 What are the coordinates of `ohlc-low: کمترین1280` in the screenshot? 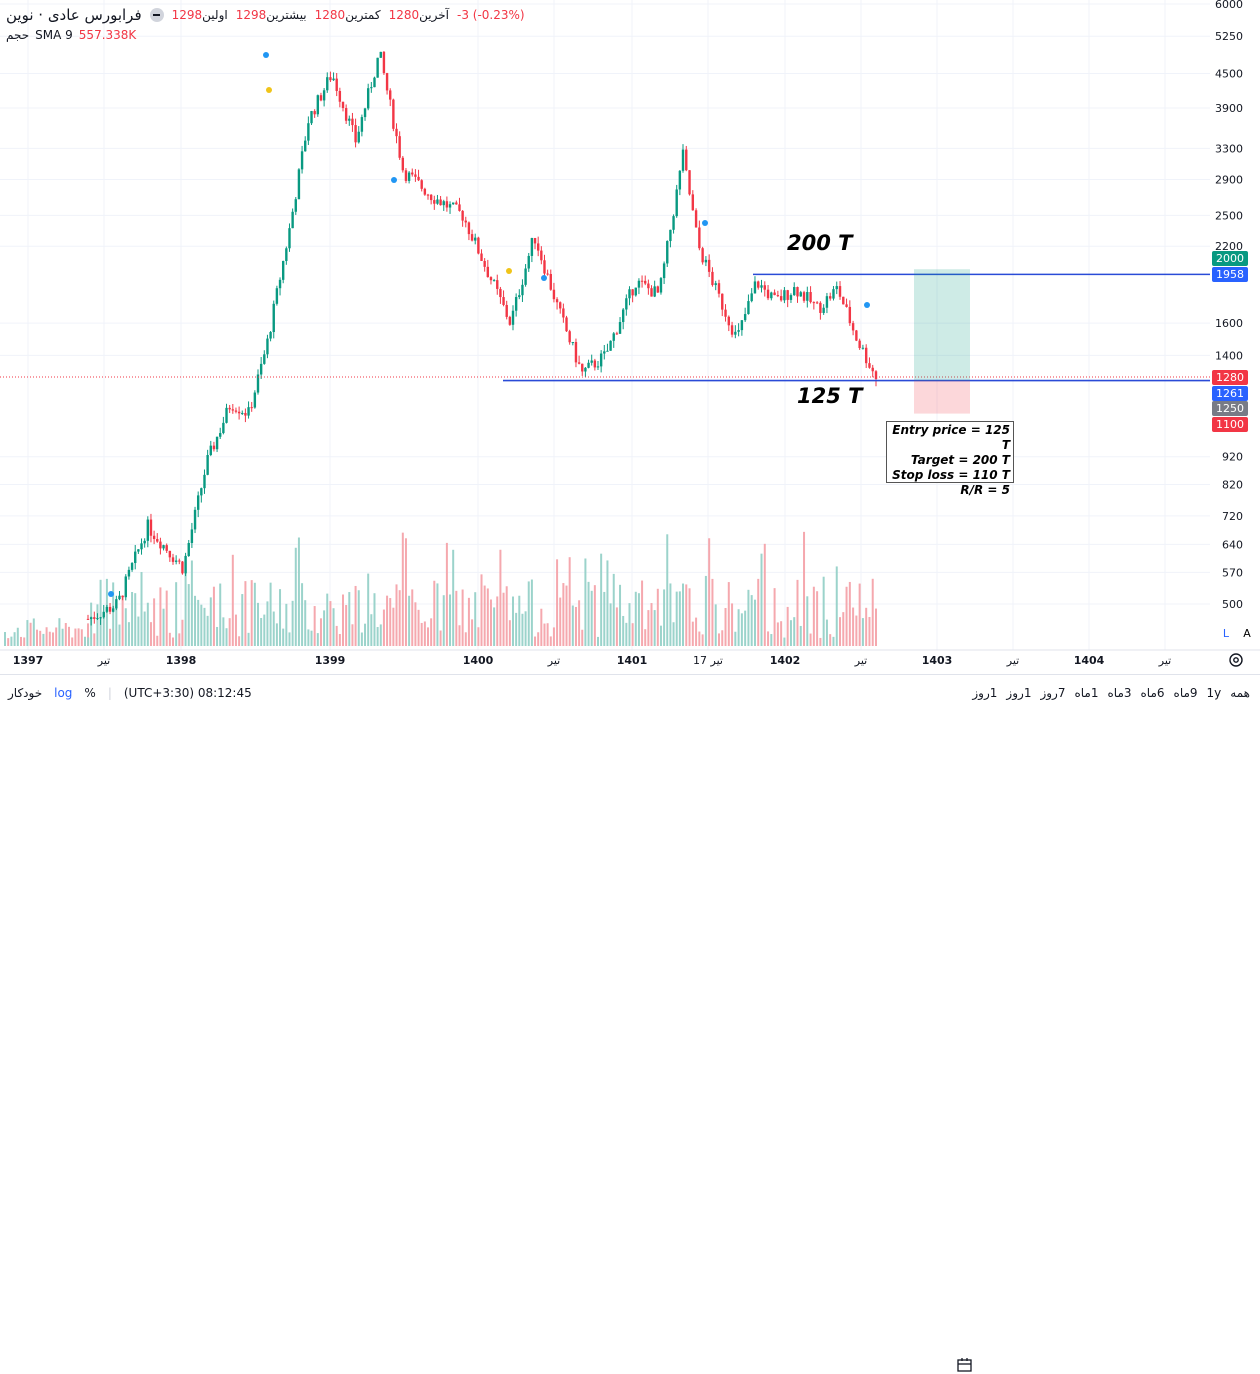 It's located at (348, 15).